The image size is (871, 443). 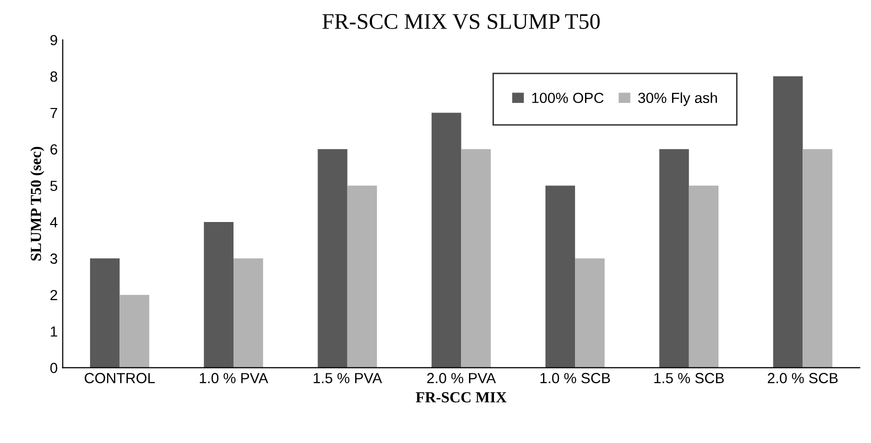 What do you see at coordinates (461, 378) in the screenshot?
I see `x-tick-label: 2.0 % PVA` at bounding box center [461, 378].